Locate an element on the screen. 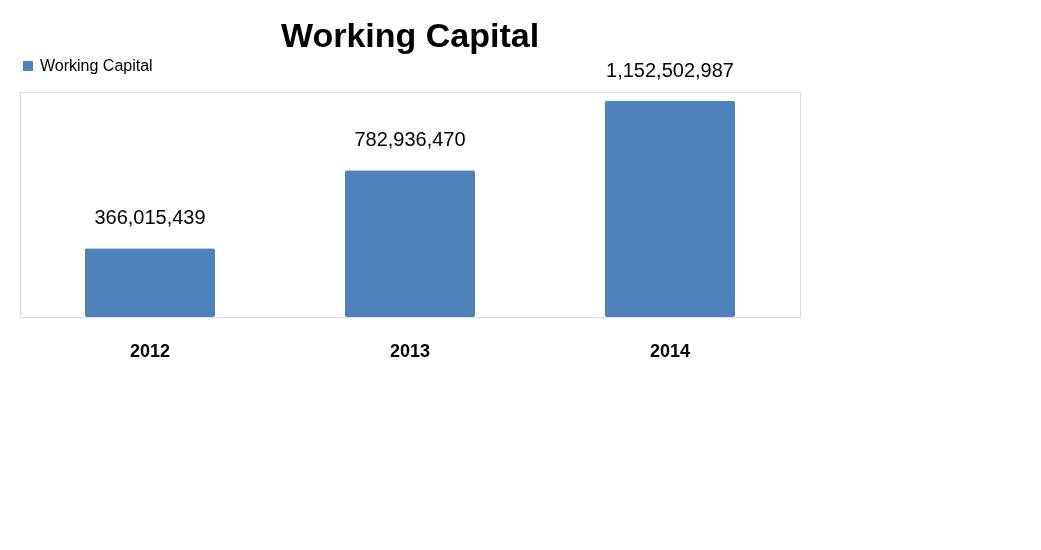  data-label: 1,152,502,987 is located at coordinates (670, 69).